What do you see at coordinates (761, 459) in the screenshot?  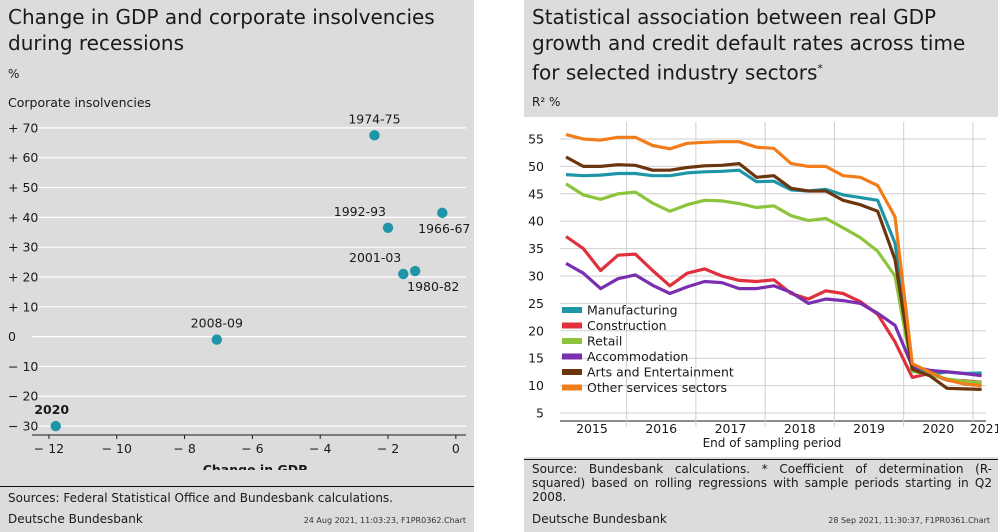 I see `right-footer-divider` at bounding box center [761, 459].